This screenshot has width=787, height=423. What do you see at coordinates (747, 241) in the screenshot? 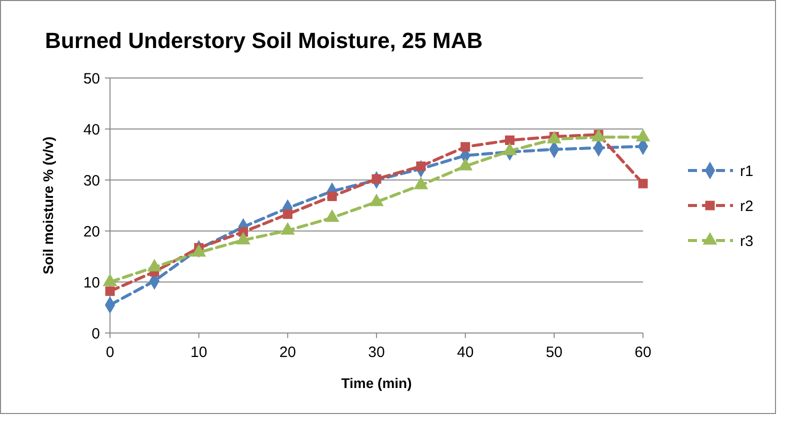
I see `legend-label: r3` at bounding box center [747, 241].